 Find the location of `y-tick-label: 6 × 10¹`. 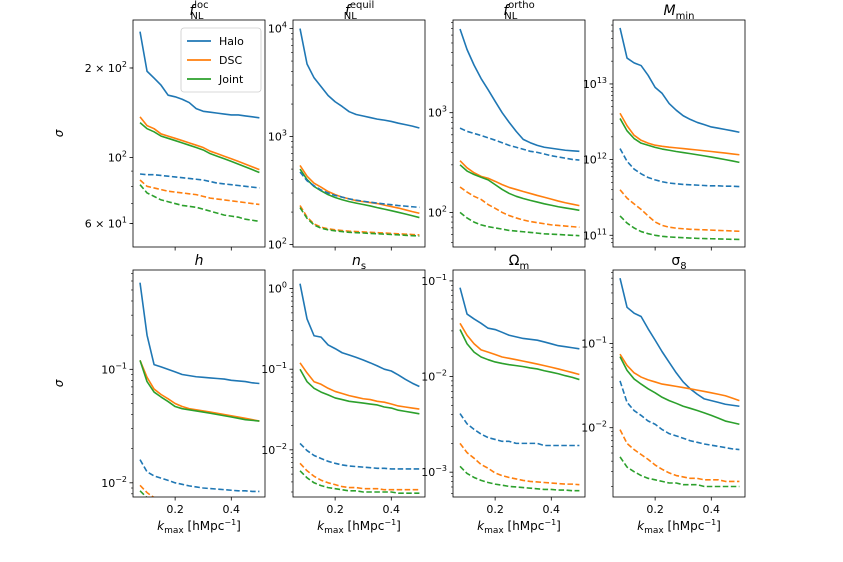

y-tick-label: 6 × 10¹ is located at coordinates (106, 222).